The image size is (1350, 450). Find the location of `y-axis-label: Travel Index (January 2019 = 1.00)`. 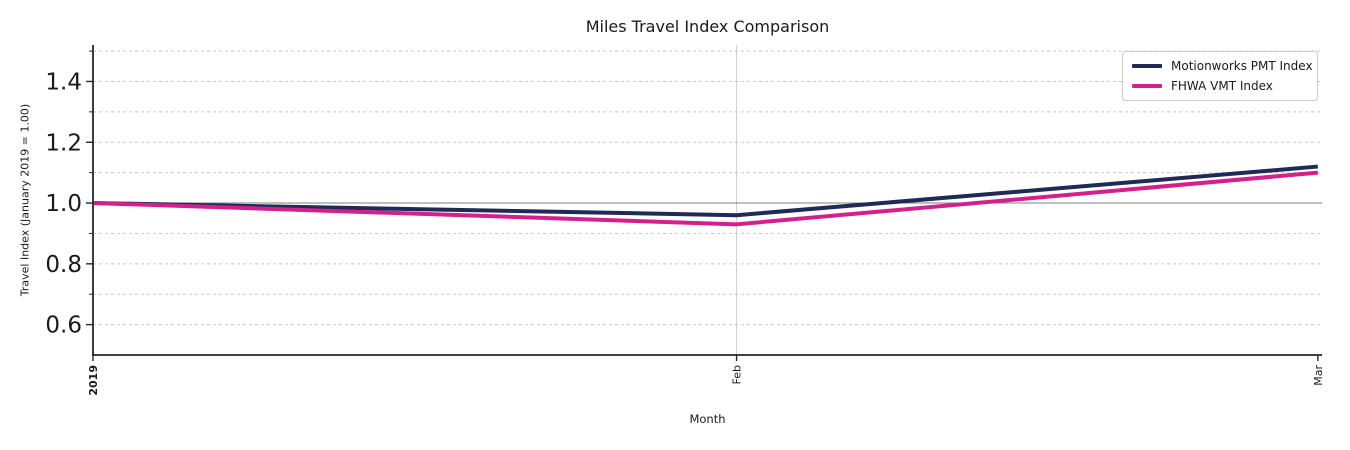

y-axis-label: Travel Index (January 2019 = 1.00) is located at coordinates (25, 200).